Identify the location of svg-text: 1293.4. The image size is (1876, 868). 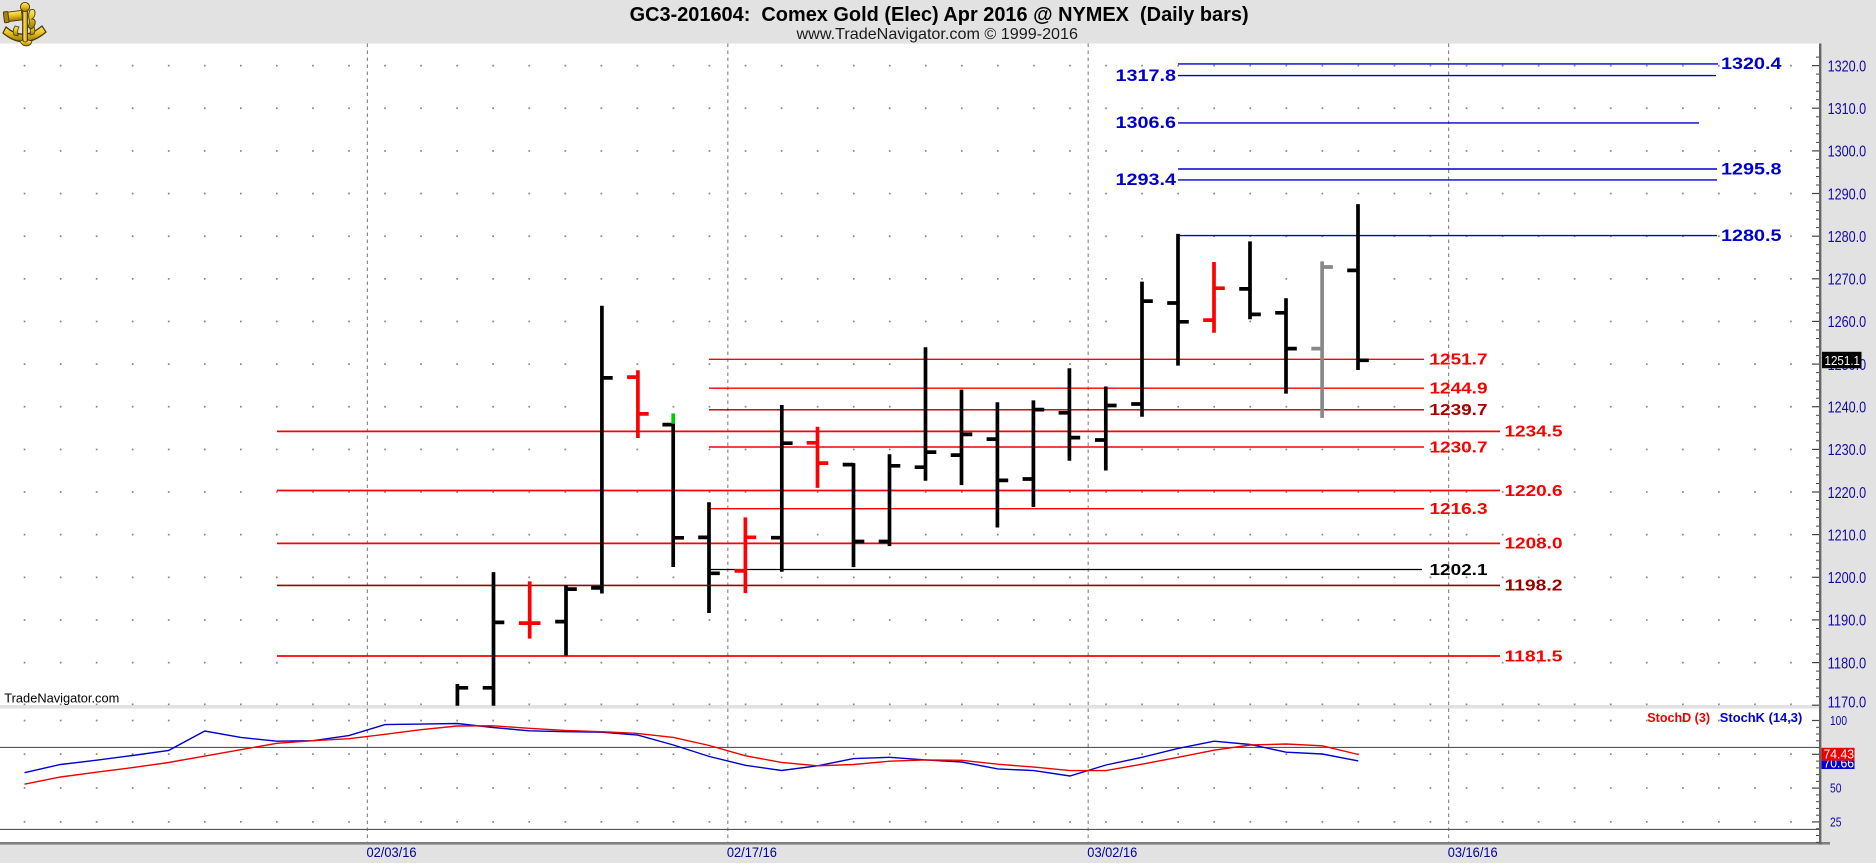
(1146, 180).